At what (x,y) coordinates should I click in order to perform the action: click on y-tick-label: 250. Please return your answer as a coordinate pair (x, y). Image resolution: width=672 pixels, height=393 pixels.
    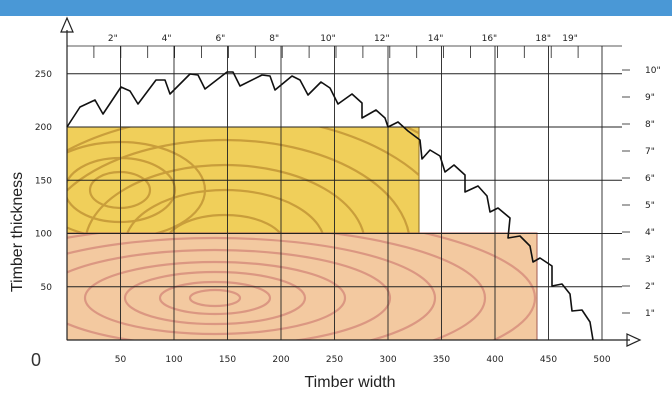
    Looking at the image, I should click on (43, 75).